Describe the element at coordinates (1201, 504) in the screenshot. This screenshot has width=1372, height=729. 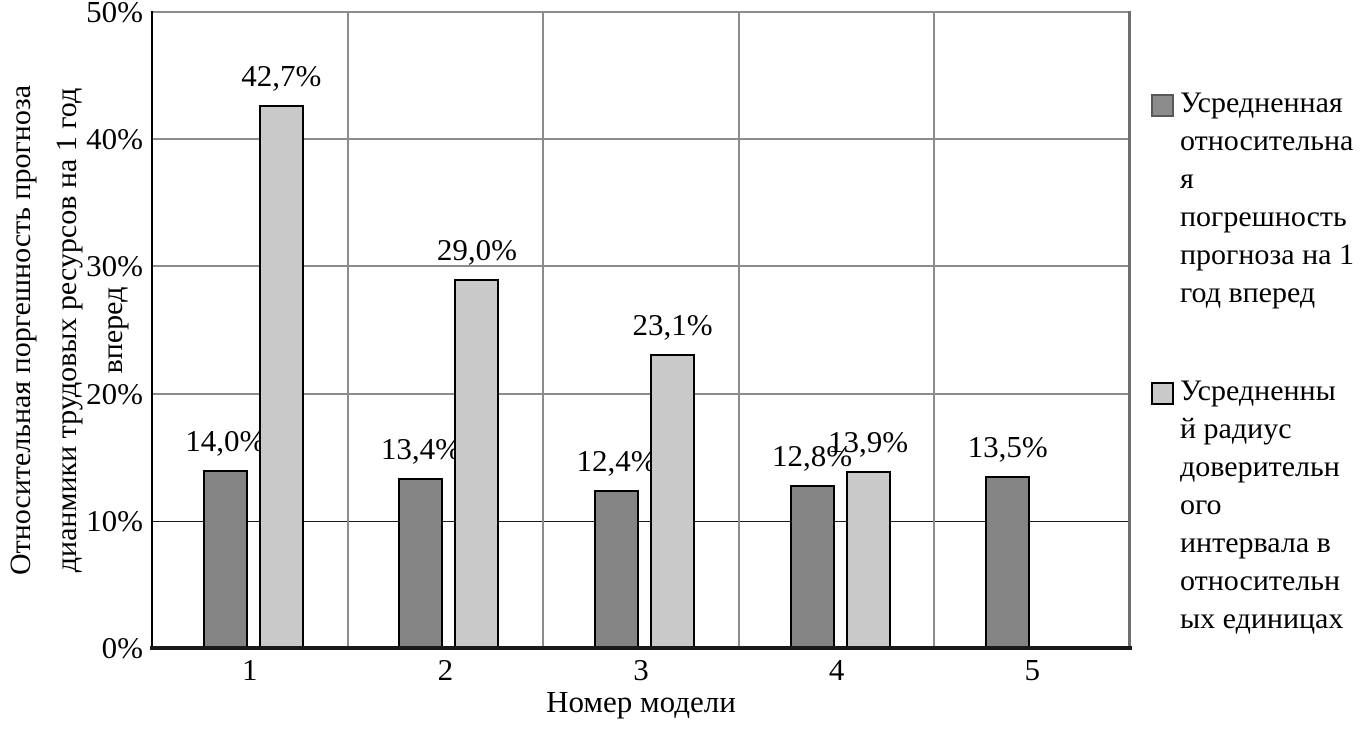
I see `legend-label-line: ого` at that location.